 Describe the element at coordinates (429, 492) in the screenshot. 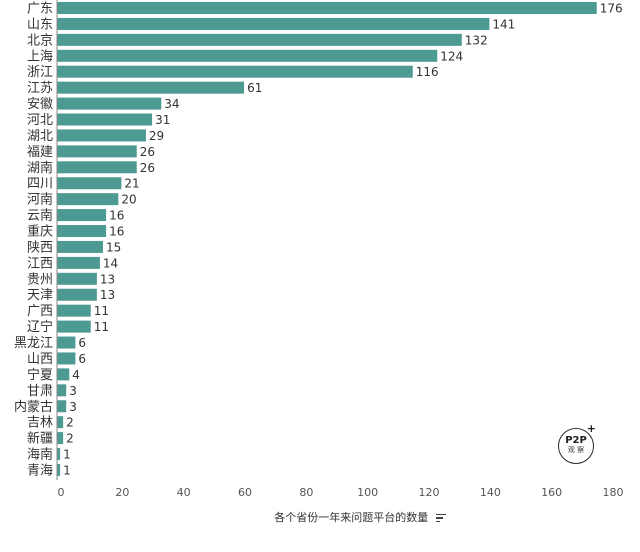

I see `x-tick-label: 120` at that location.